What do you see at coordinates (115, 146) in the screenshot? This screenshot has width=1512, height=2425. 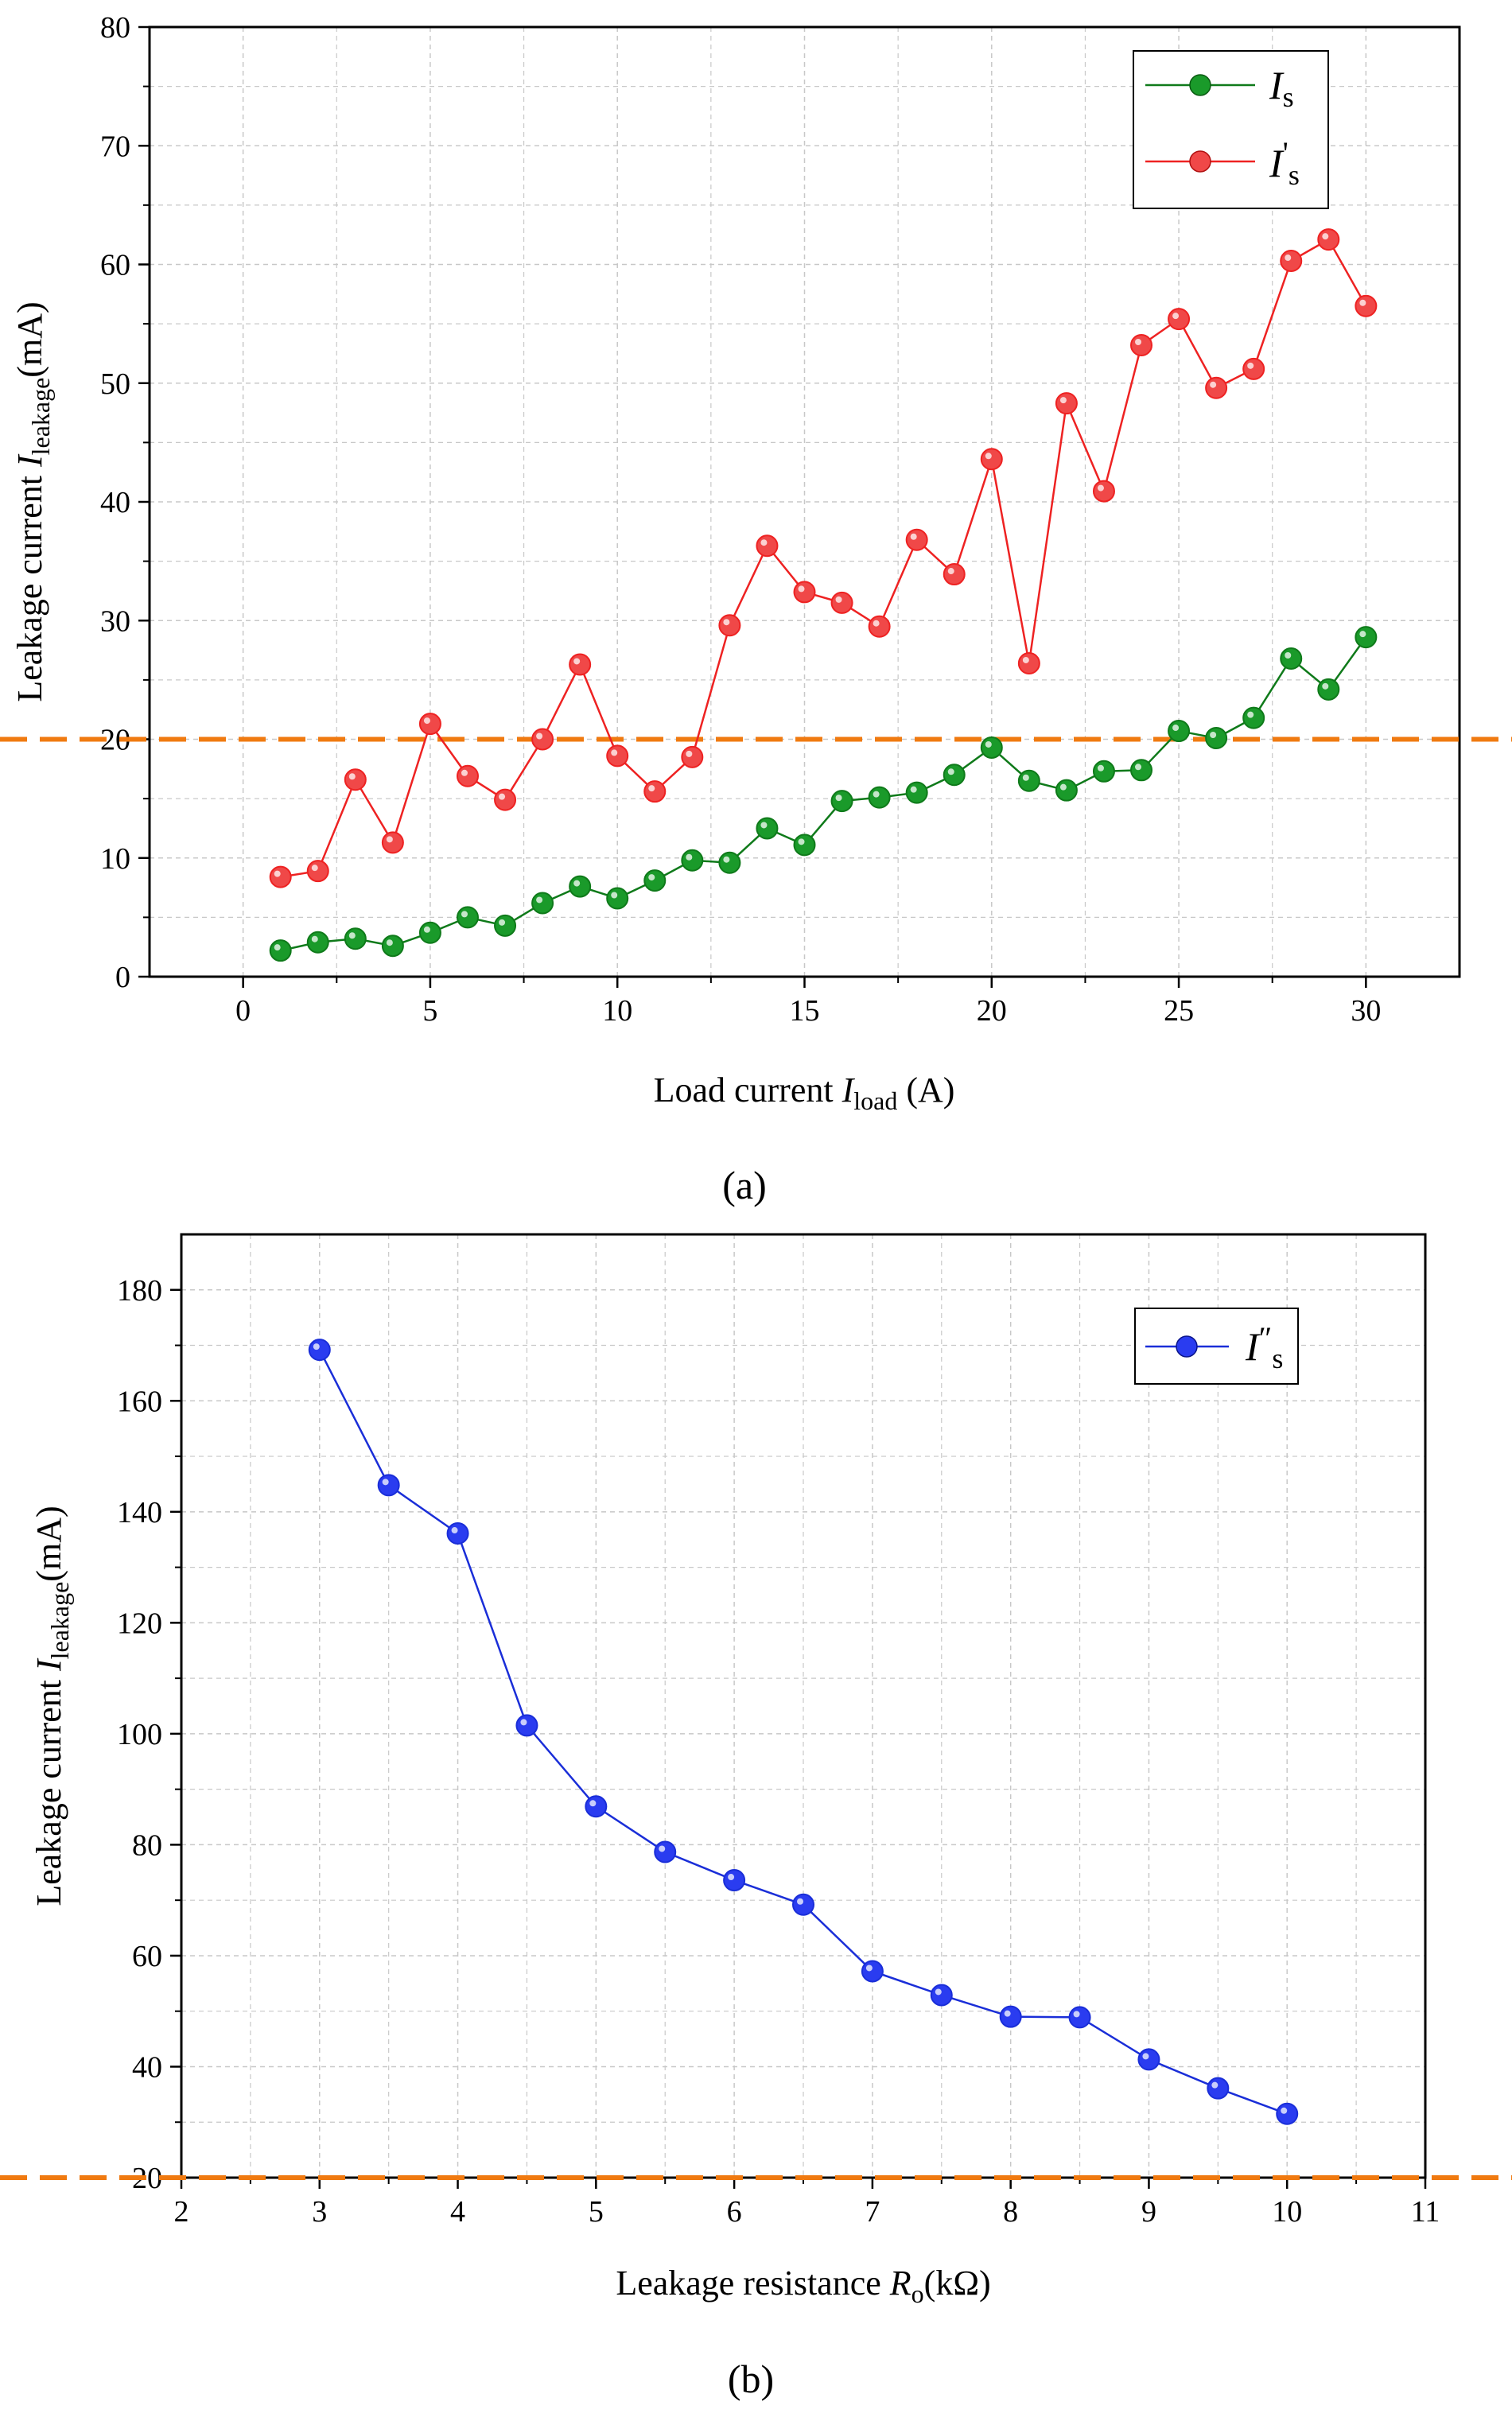 I see `chart-a-y-tick-label: 70` at bounding box center [115, 146].